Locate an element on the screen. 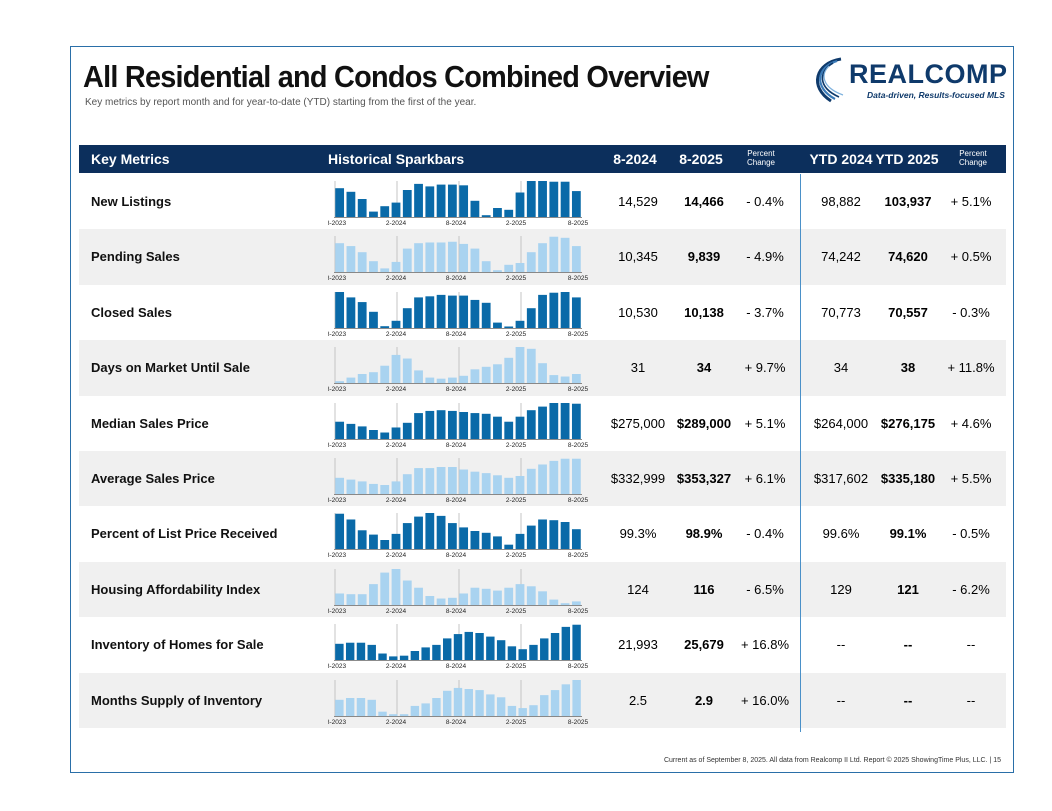  metric-label: Pending Sales is located at coordinates (135, 257).